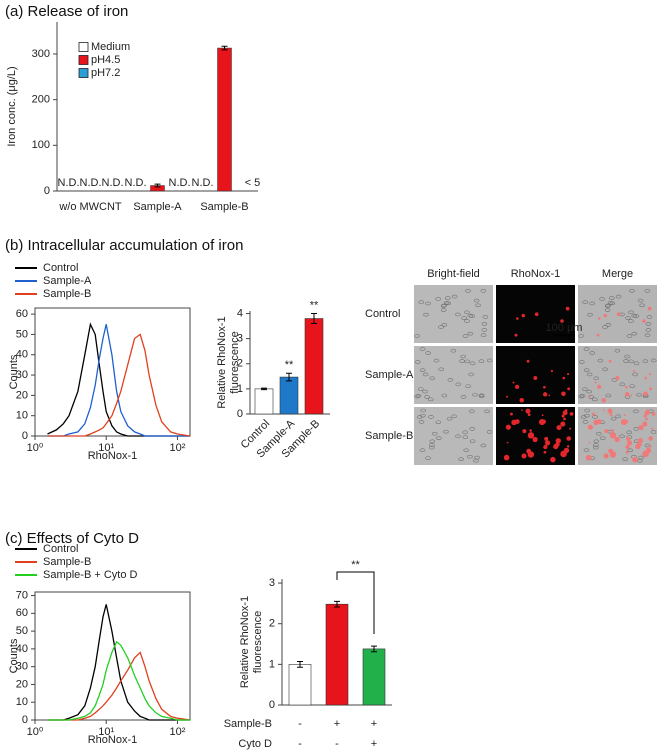  What do you see at coordinates (72, 538) in the screenshot?
I see `panel-title: (c) Effects of Cyto D` at bounding box center [72, 538].